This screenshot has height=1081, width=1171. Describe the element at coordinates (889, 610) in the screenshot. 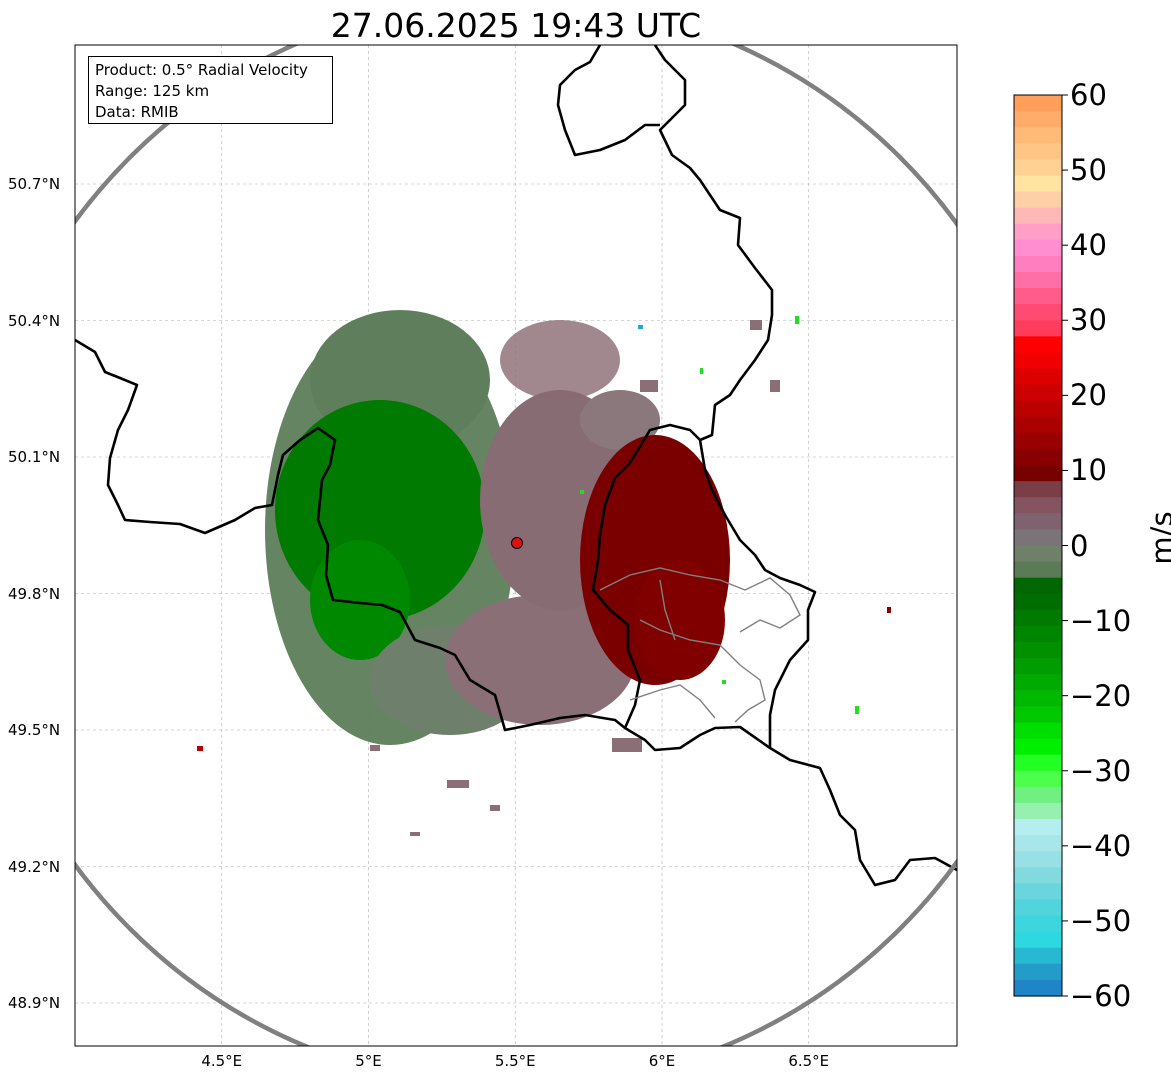

I see `echo-speck-red2` at that location.